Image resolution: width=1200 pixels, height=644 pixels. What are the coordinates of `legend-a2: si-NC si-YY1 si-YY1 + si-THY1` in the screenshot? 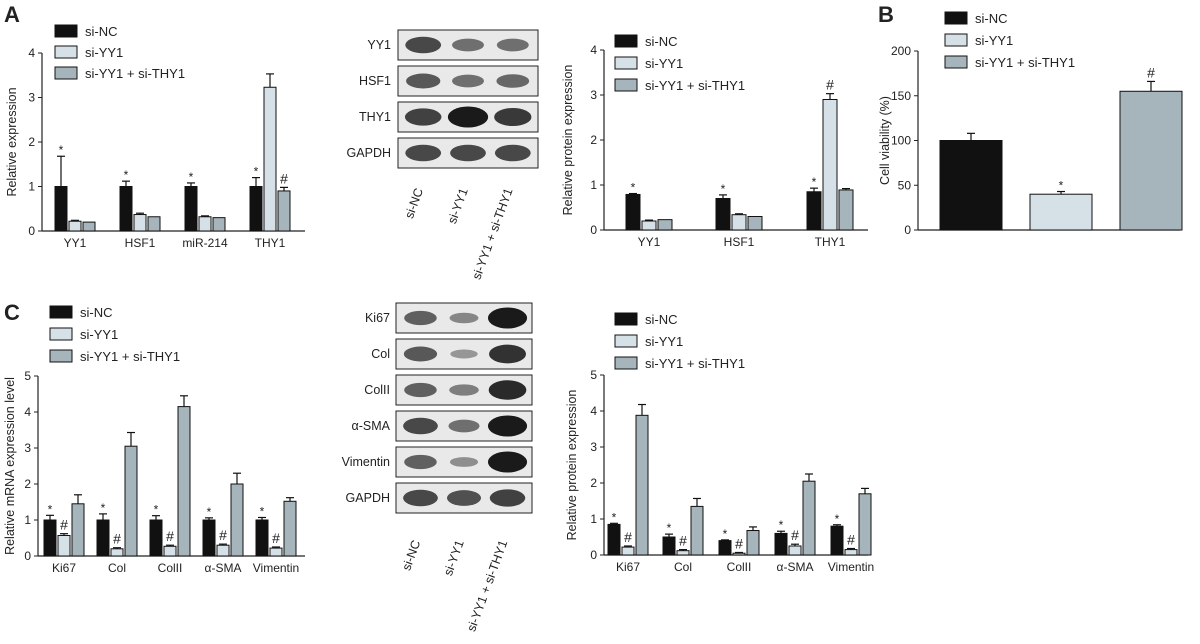 It's located at (679, 63).